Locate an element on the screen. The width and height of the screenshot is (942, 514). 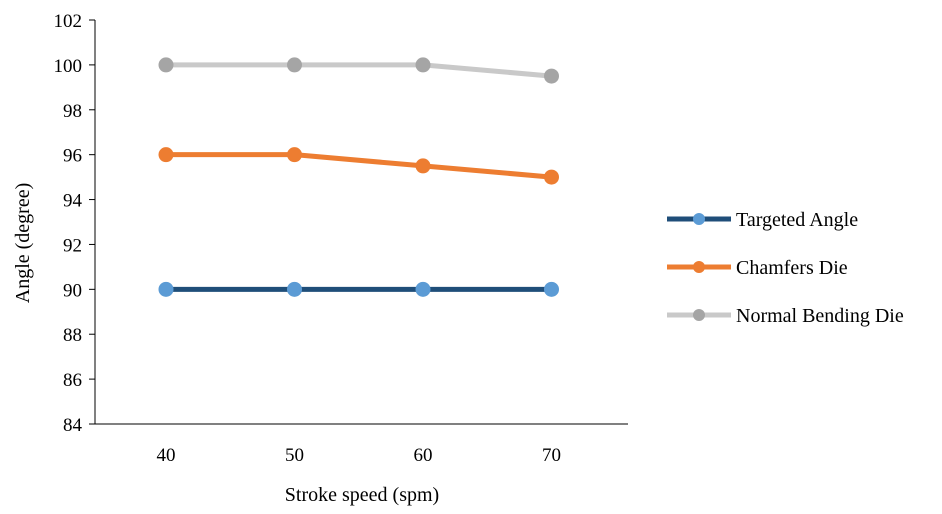
x-axis-title: Stroke speed (spm) is located at coordinates (362, 495).